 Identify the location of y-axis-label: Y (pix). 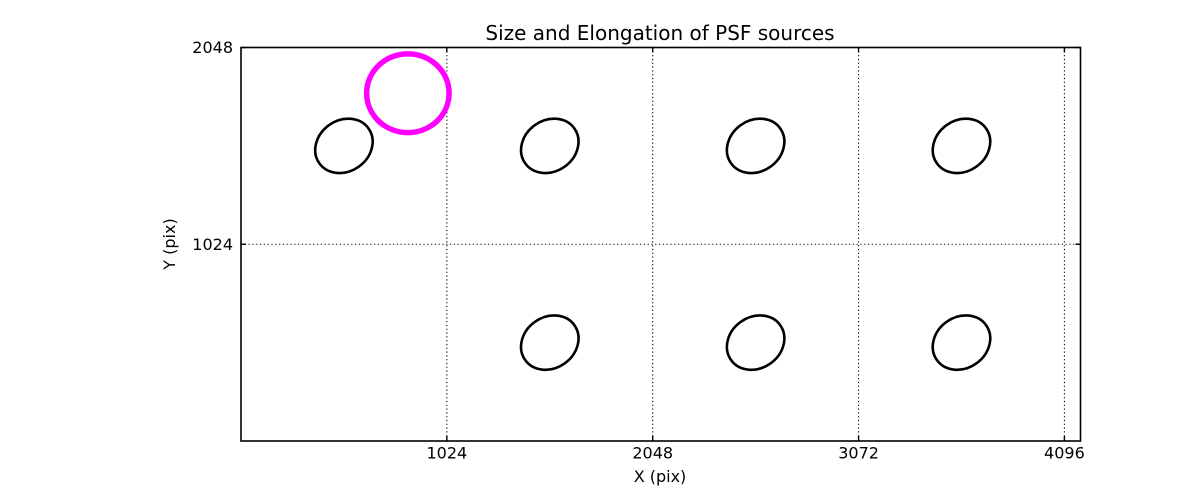
(169, 244).